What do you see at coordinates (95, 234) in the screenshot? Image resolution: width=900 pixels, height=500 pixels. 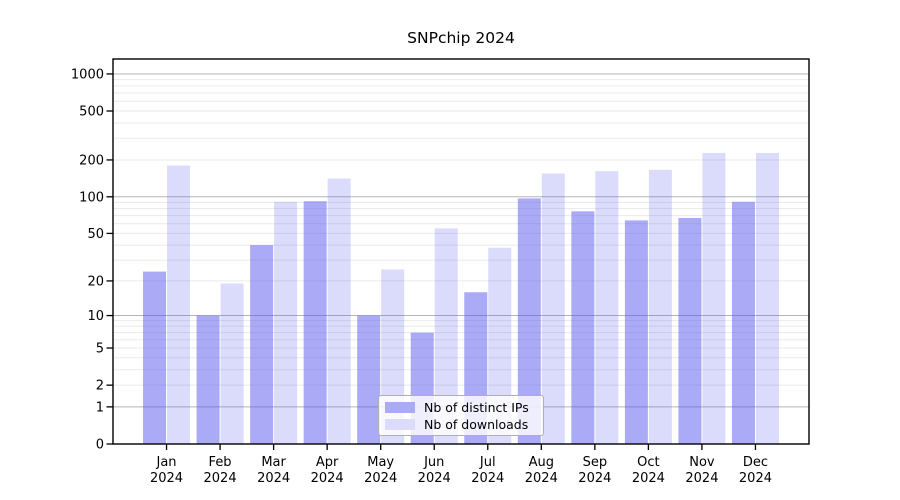 I see `y-tick-label: 50` at bounding box center [95, 234].